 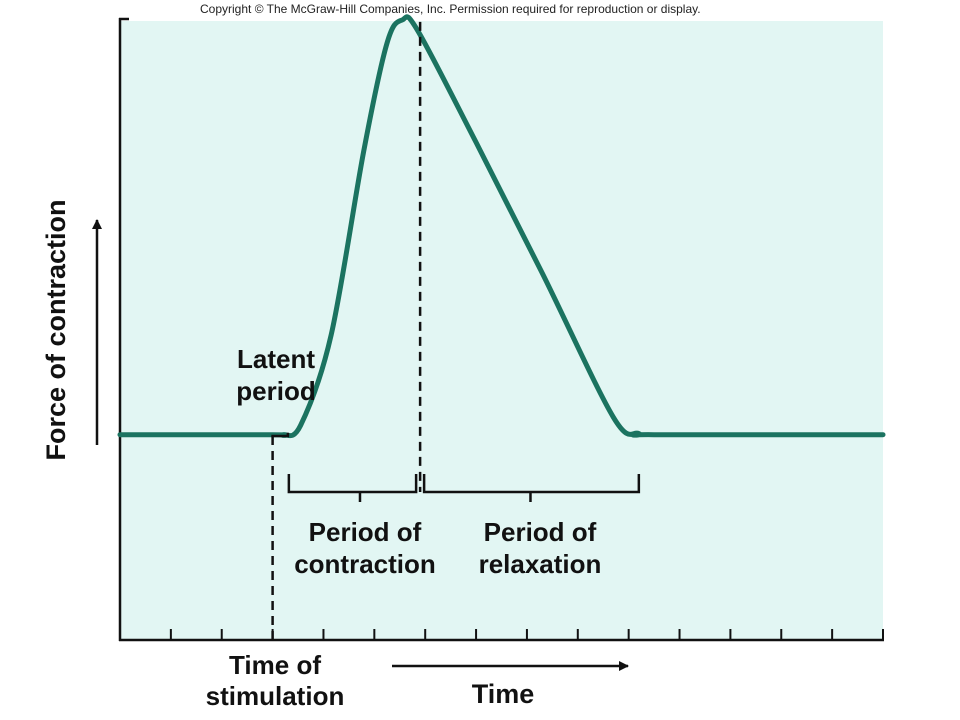 What do you see at coordinates (280, 435) in the screenshot?
I see `latent-period-bracket` at bounding box center [280, 435].